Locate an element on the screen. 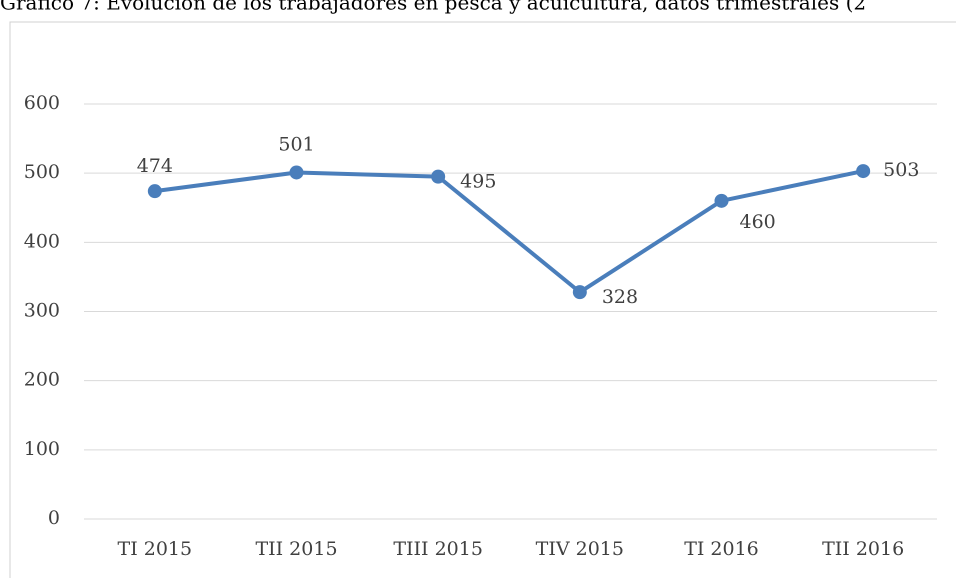 This screenshot has width=956, height=578. y-tick-label: 0 is located at coordinates (54, 518).